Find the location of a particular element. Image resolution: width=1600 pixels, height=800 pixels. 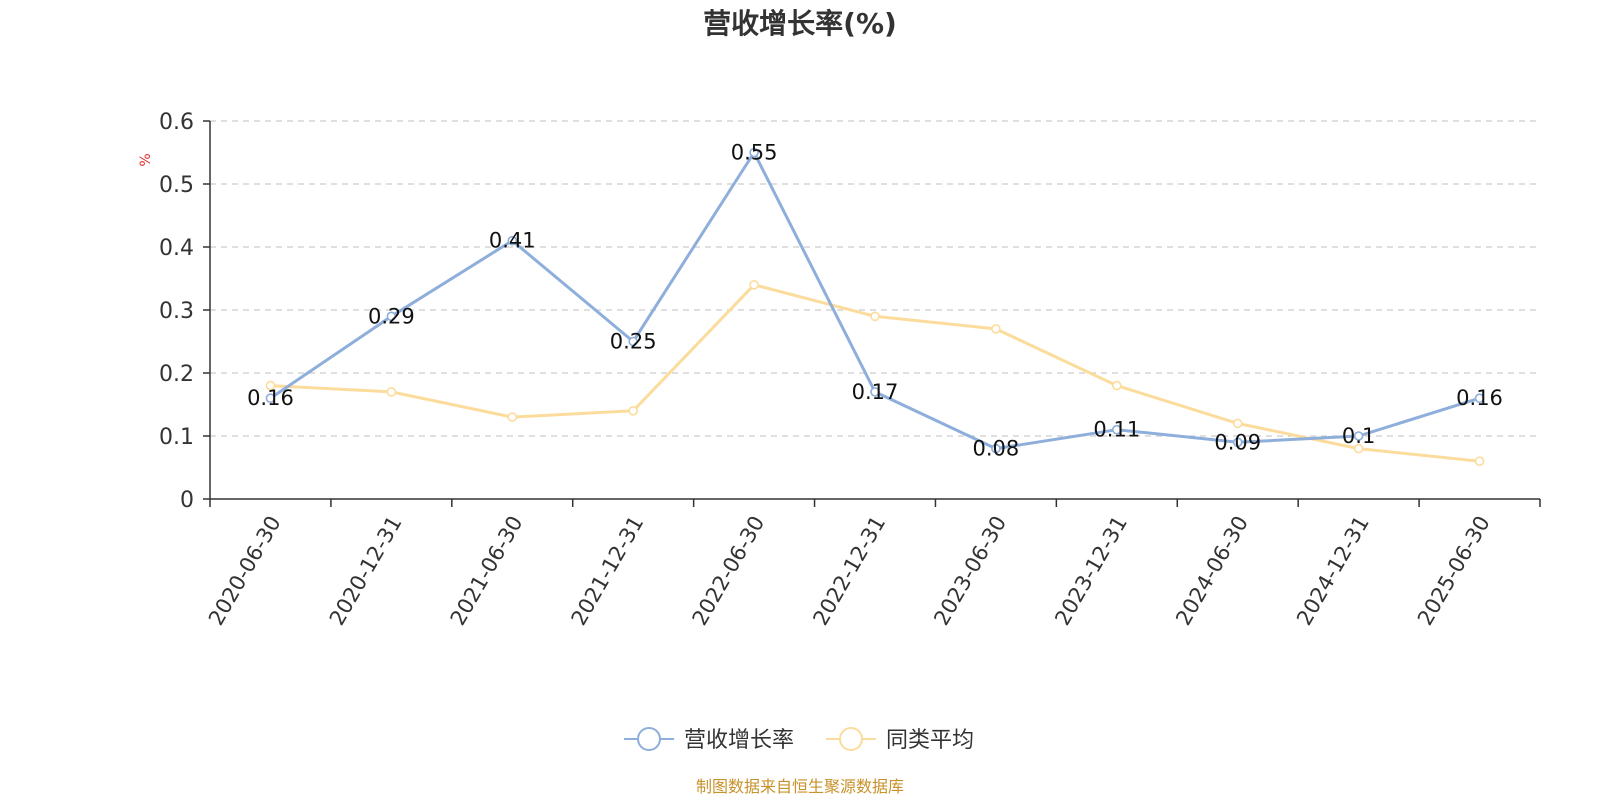

x-tick-label: 2022-06-30 is located at coordinates (729, 571).